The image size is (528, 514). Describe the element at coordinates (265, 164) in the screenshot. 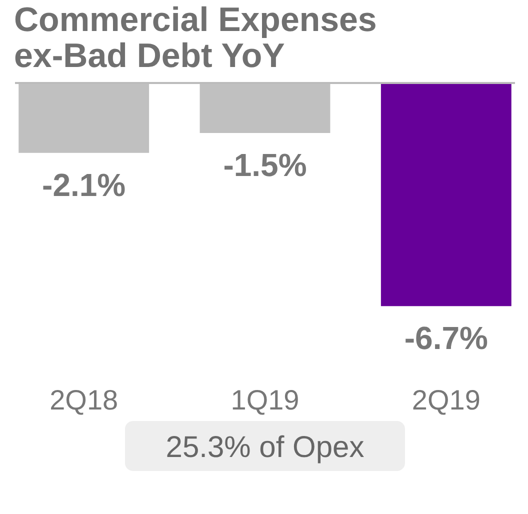

I see `data-label: -1.5%` at that location.